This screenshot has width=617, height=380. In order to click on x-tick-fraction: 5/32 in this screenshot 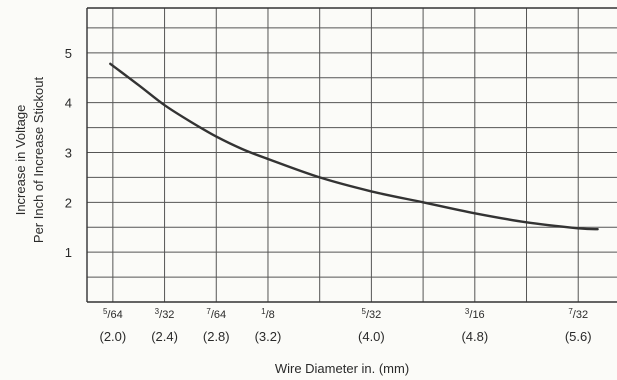, I will do `click(372, 314)`.